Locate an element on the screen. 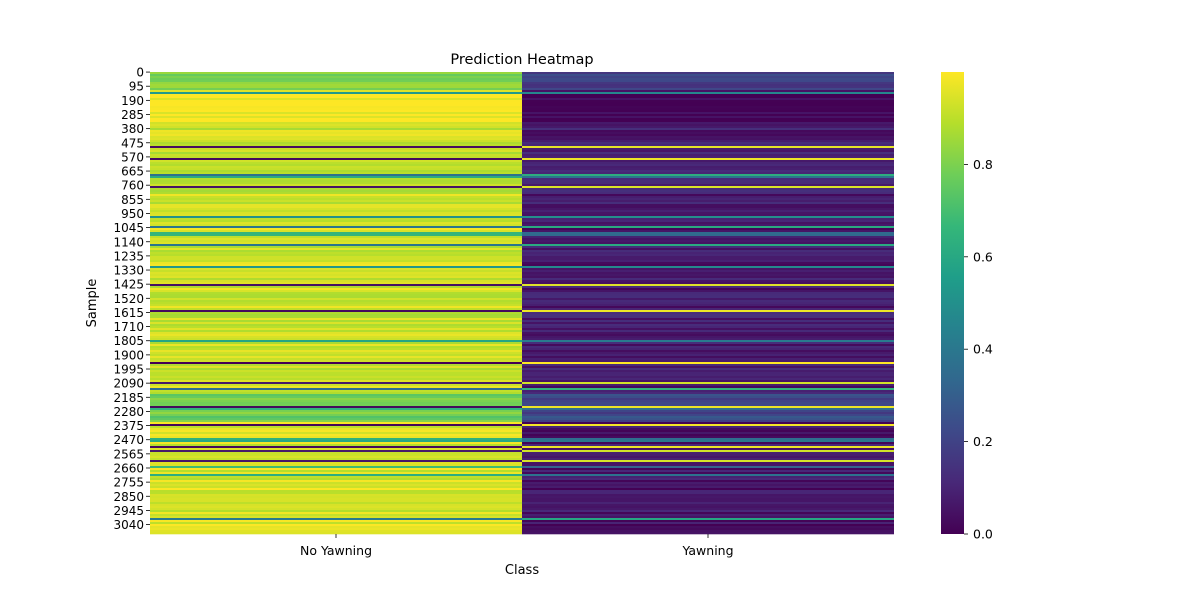  y-tick-label: 1140 is located at coordinates (128, 242).